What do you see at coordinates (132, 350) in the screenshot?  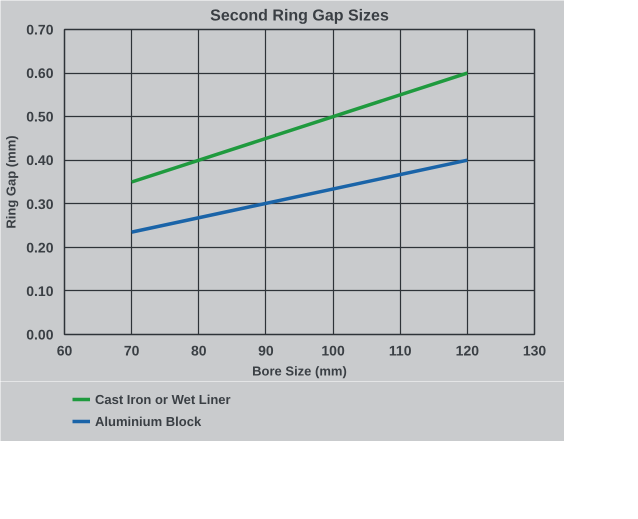 I see `x-tick-label: 70` at bounding box center [132, 350].